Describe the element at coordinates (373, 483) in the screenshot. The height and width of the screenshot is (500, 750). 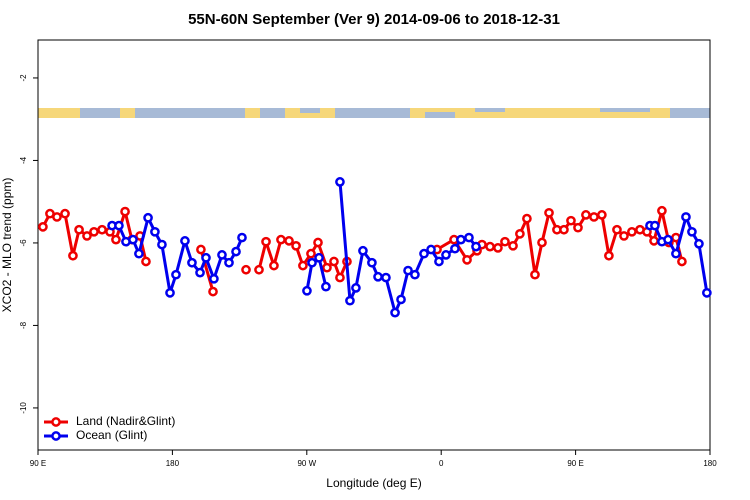
I see `x-axis-label: Longitude (deg E)` at that location.